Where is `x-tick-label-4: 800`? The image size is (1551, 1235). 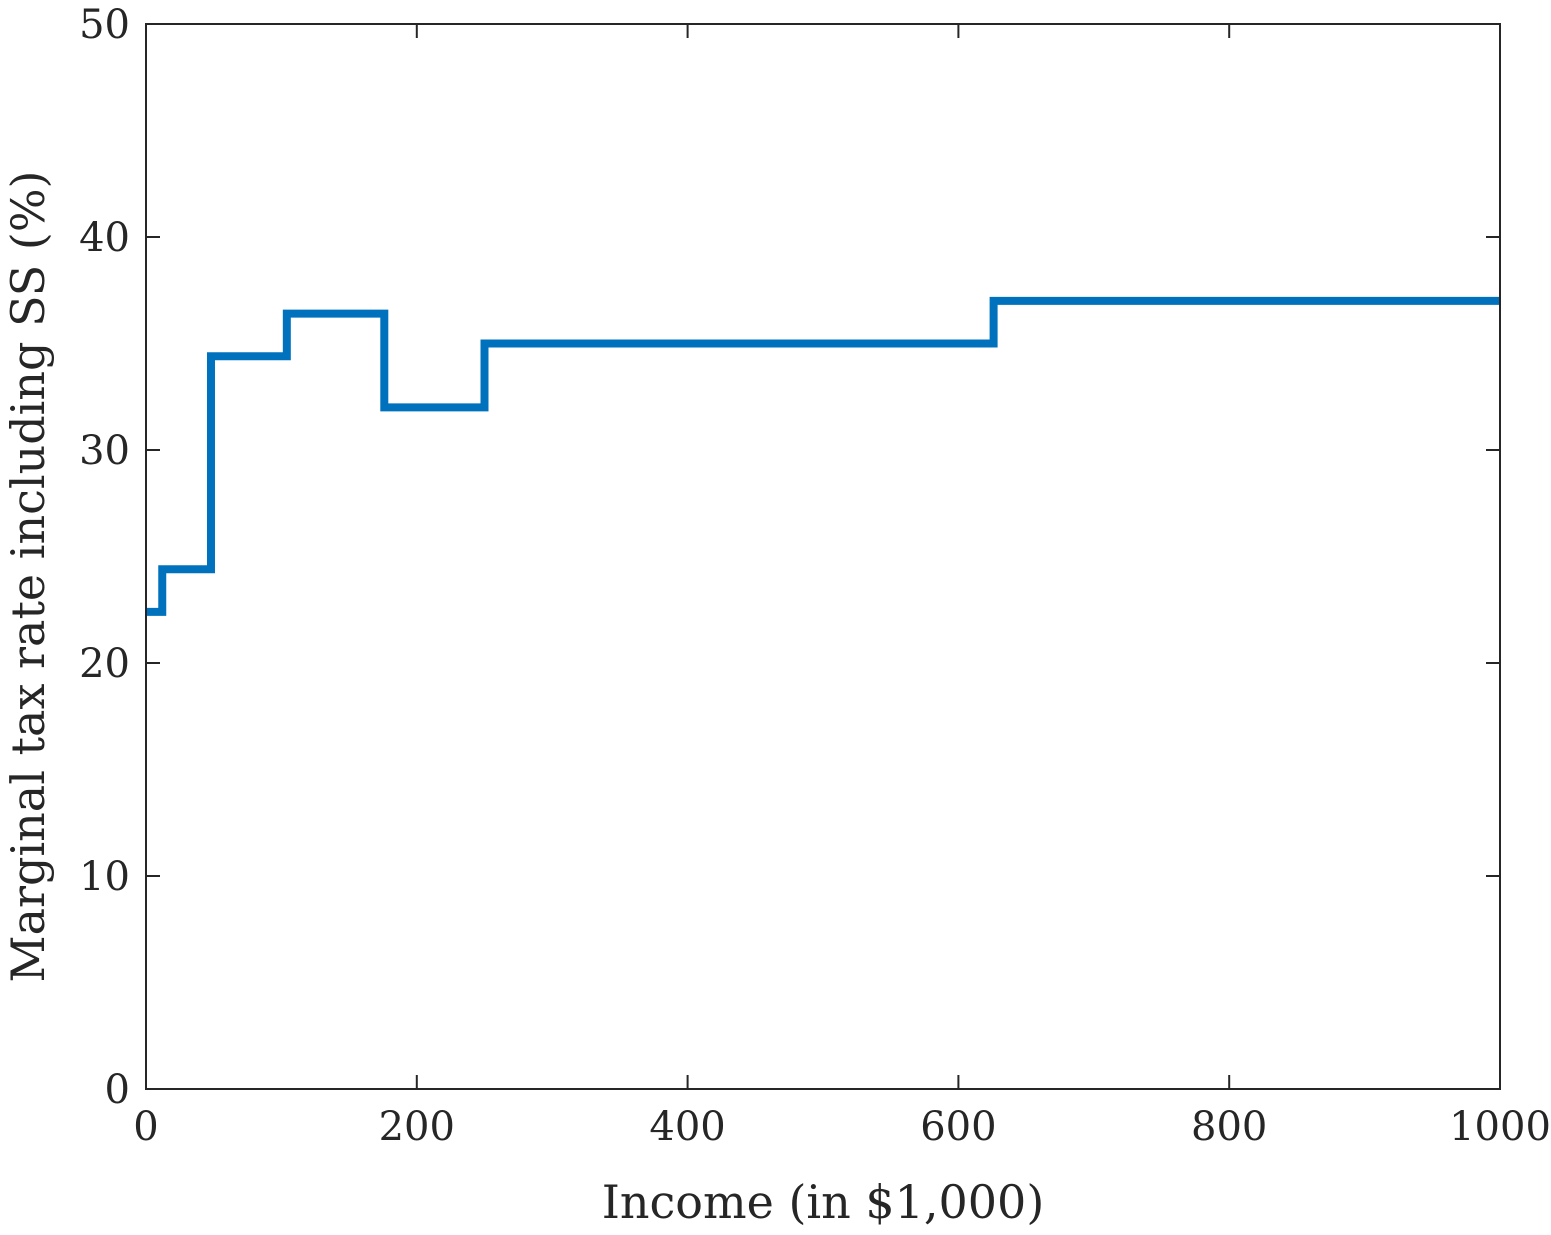 x-tick-label-4: 800 is located at coordinates (1229, 1127).